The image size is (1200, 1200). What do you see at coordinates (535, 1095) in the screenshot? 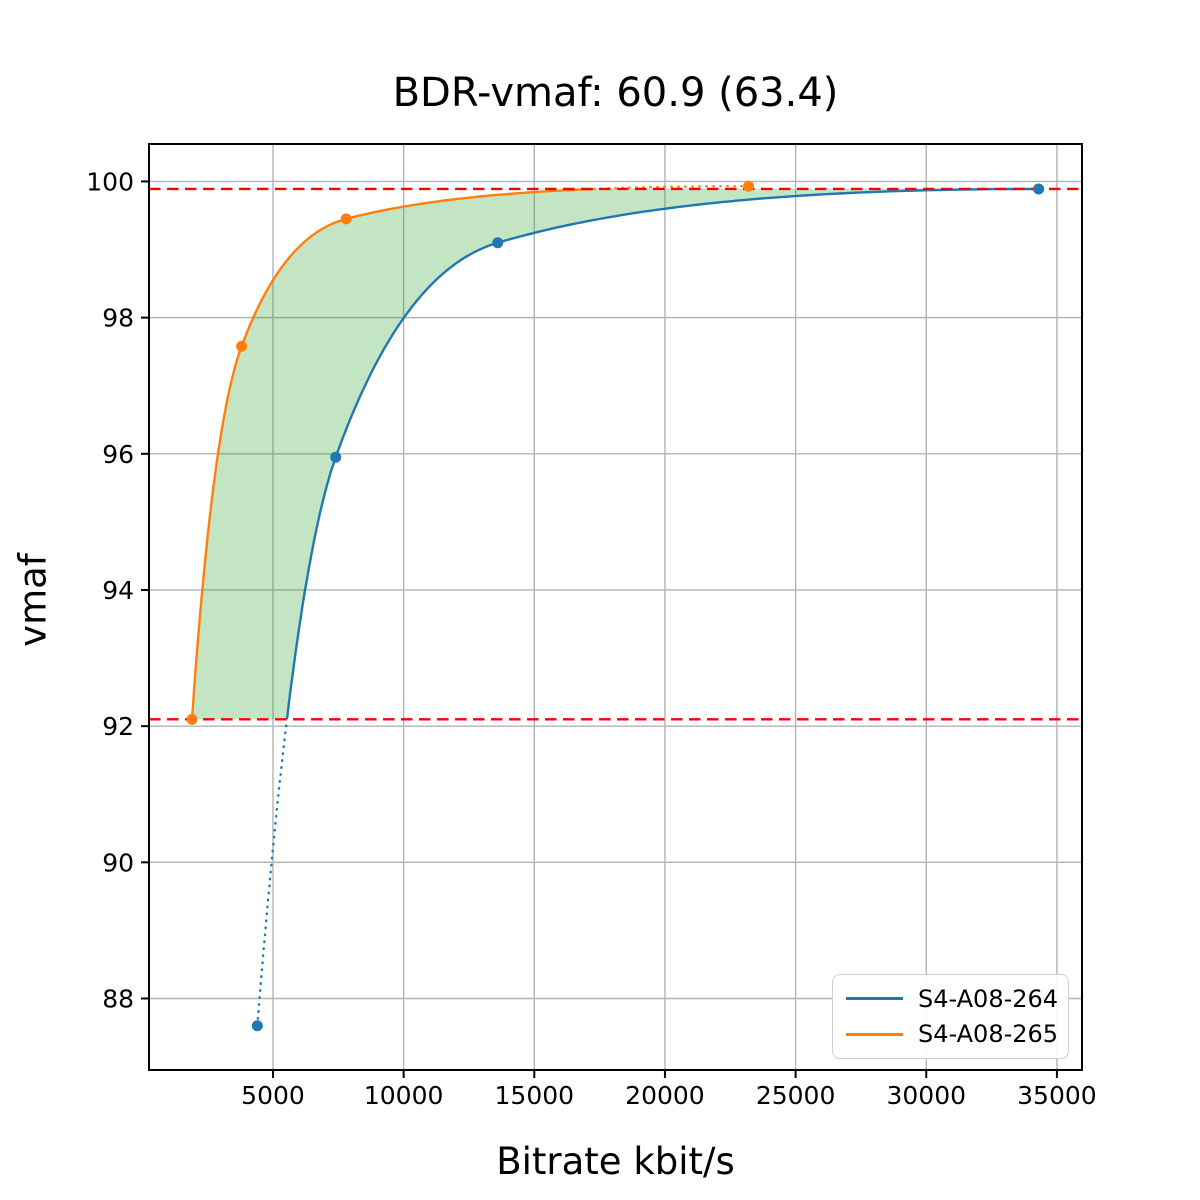
I see `x-tick-label: 15000` at bounding box center [535, 1095].